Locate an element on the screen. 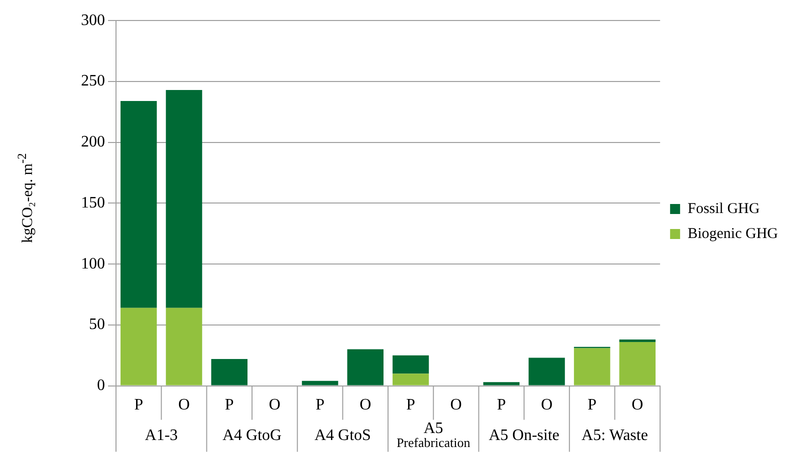  y-tick-label: 250 is located at coordinates (93, 81).